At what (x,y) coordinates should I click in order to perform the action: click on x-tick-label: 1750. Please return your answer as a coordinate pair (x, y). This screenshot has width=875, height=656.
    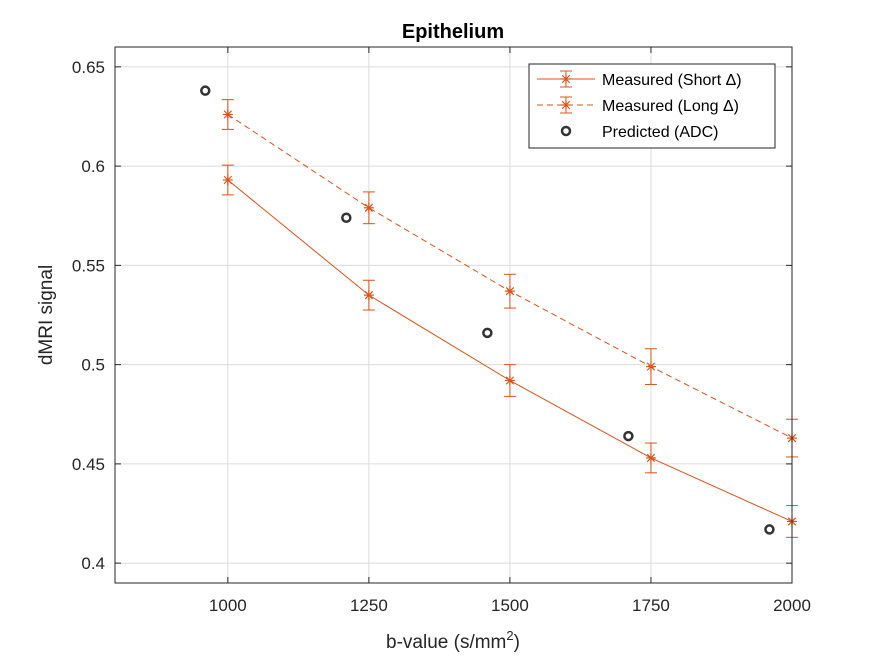
    Looking at the image, I should click on (651, 605).